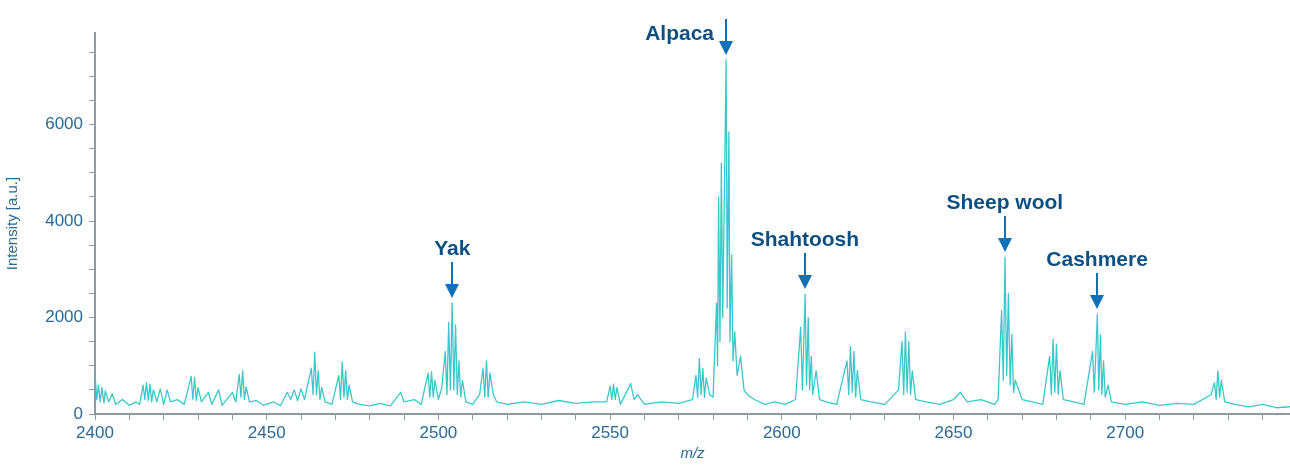 The height and width of the screenshot is (467, 1290). I want to click on y-axis-title: Intensity [a.u.], so click(12, 223).